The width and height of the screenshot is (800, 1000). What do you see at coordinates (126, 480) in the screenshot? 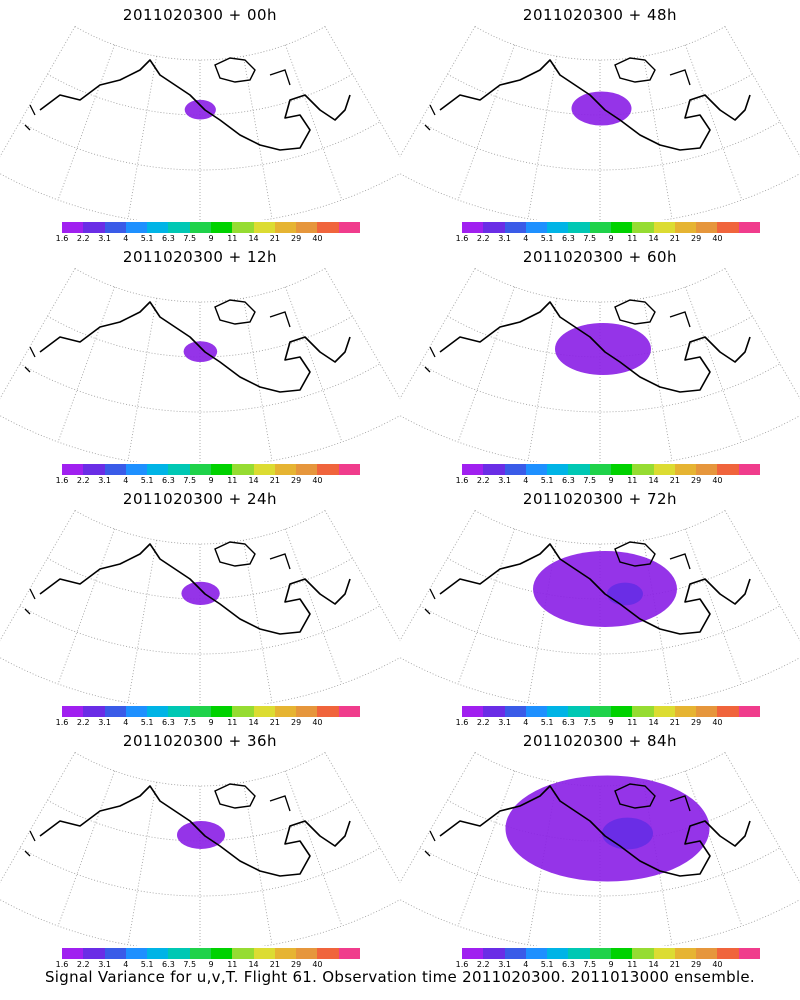
I see `colorbar-tick-label: 4` at bounding box center [126, 480].